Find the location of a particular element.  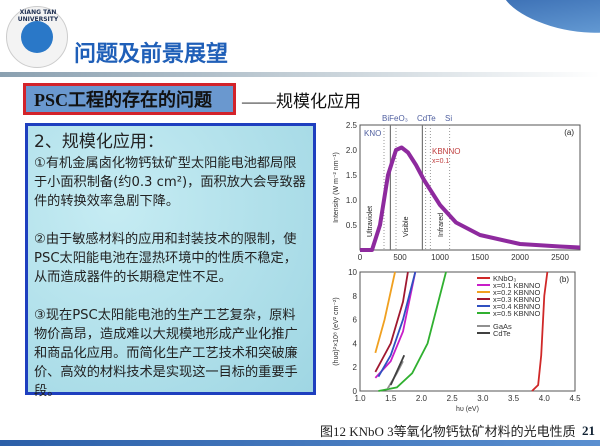

x-tick-label: 1500 is located at coordinates (480, 257).